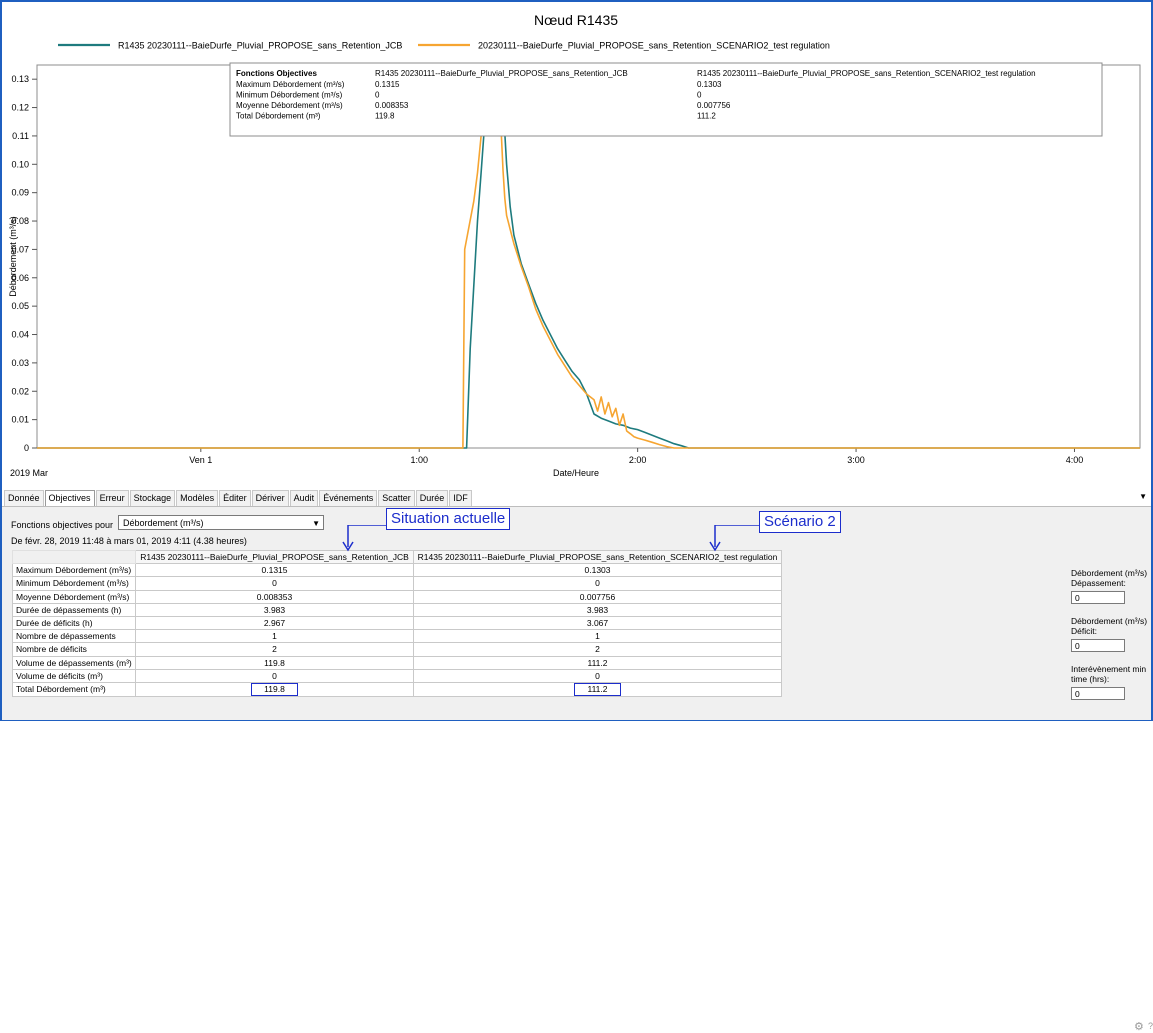  Describe the element at coordinates (20, 79) in the screenshot. I see `y-tick-label: 0.13` at that location.